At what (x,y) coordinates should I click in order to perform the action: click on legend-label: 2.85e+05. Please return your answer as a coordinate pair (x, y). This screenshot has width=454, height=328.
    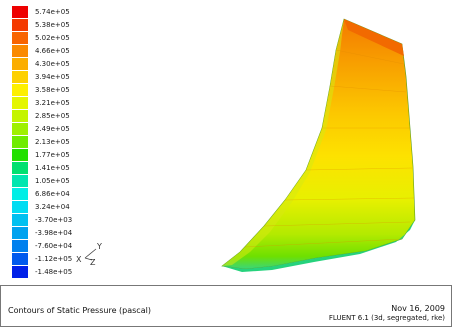
    Looking at the image, I should click on (52, 116).